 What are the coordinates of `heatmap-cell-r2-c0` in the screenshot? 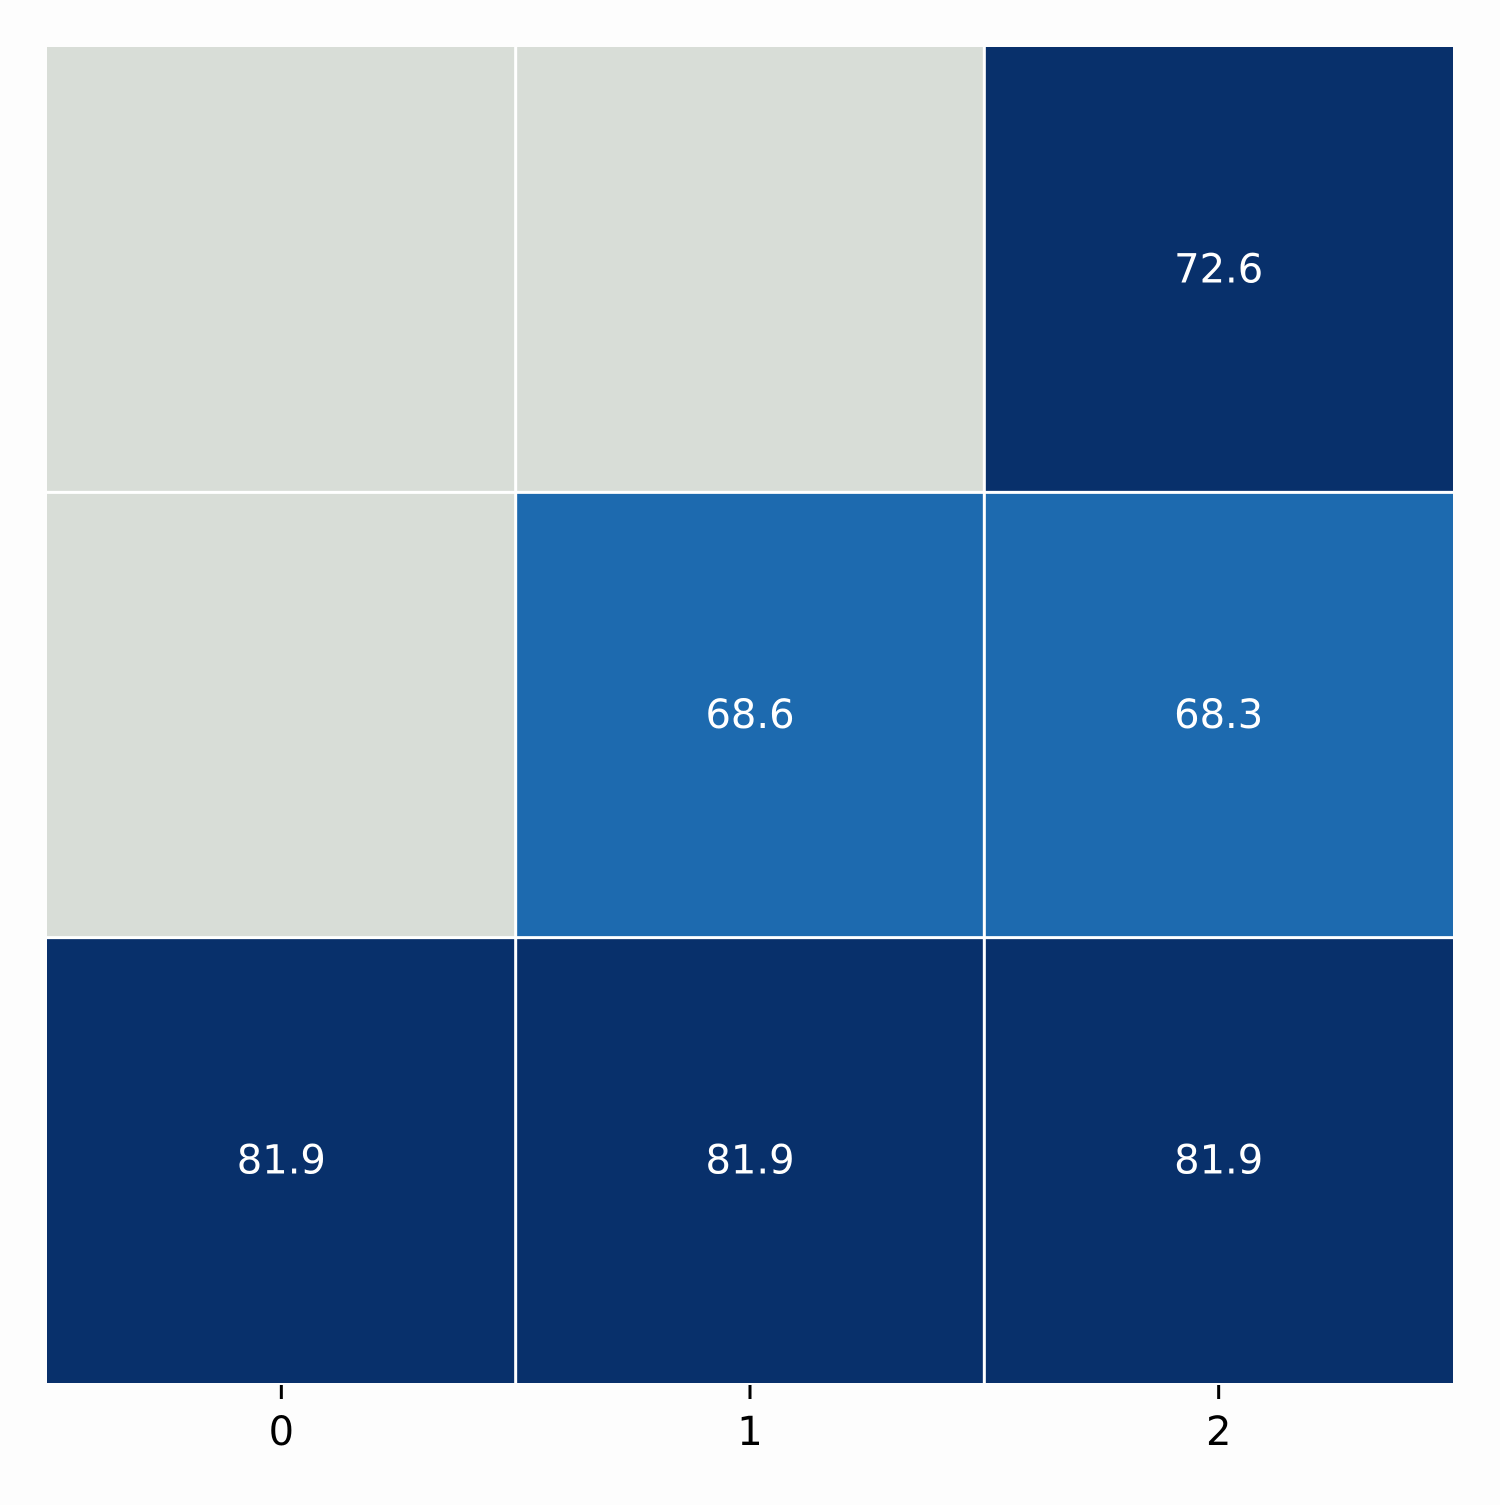 It's located at (281, 1160).